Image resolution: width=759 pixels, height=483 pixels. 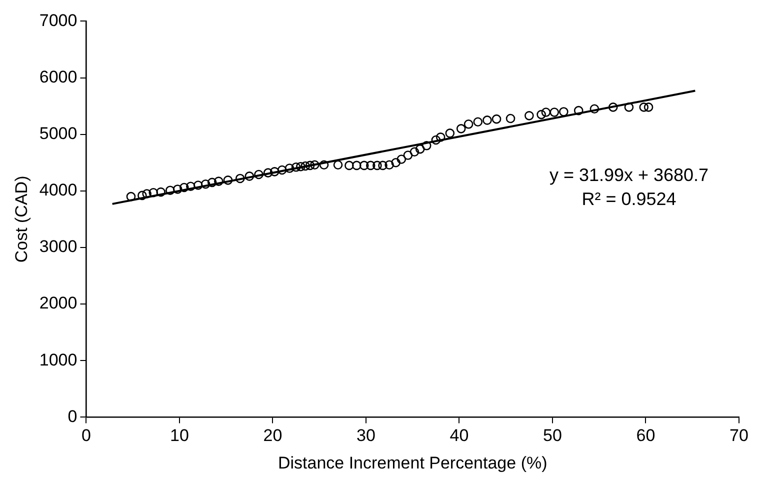 I want to click on y-tick-label: 2000, so click(x=58, y=303).